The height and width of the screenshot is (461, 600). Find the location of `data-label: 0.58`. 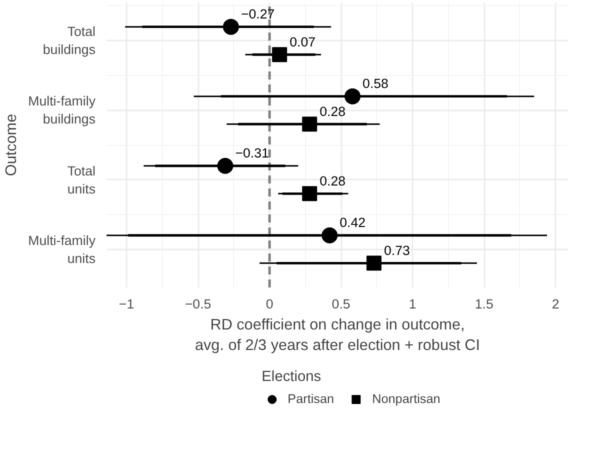

data-label: 0.58 is located at coordinates (375, 83).